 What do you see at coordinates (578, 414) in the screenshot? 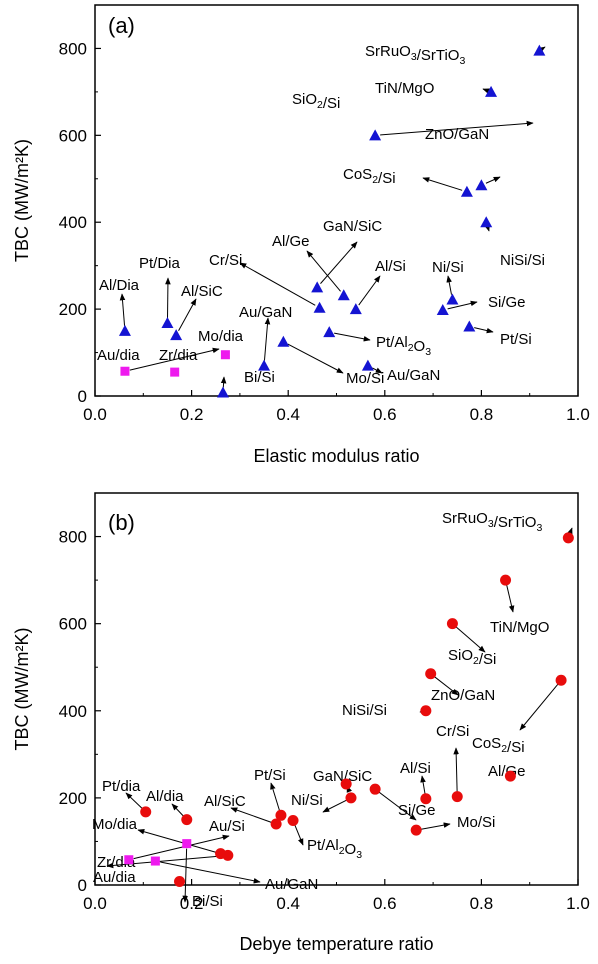
I see `x-tick-label: 1.0` at bounding box center [578, 414].